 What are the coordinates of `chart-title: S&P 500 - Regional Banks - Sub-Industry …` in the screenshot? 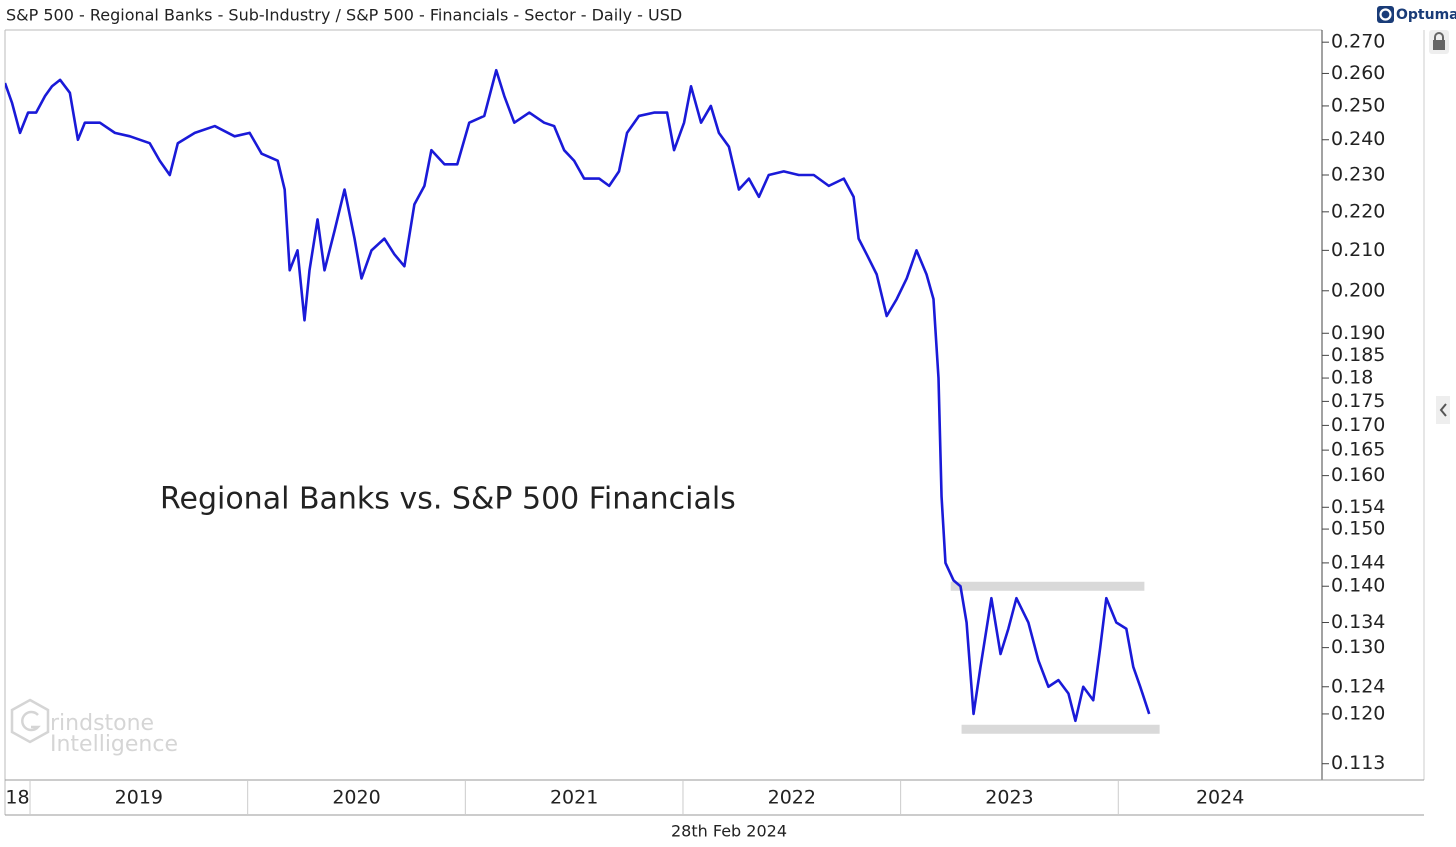 It's located at (344, 15).